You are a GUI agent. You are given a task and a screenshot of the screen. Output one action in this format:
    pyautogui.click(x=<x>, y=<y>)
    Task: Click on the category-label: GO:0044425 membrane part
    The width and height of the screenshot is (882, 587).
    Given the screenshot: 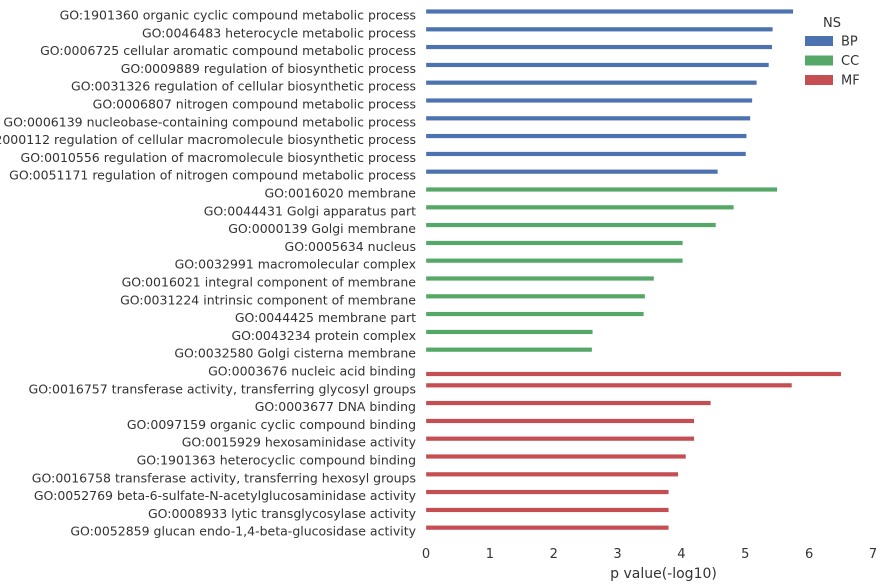 What is the action you would take?
    pyautogui.click(x=325, y=317)
    